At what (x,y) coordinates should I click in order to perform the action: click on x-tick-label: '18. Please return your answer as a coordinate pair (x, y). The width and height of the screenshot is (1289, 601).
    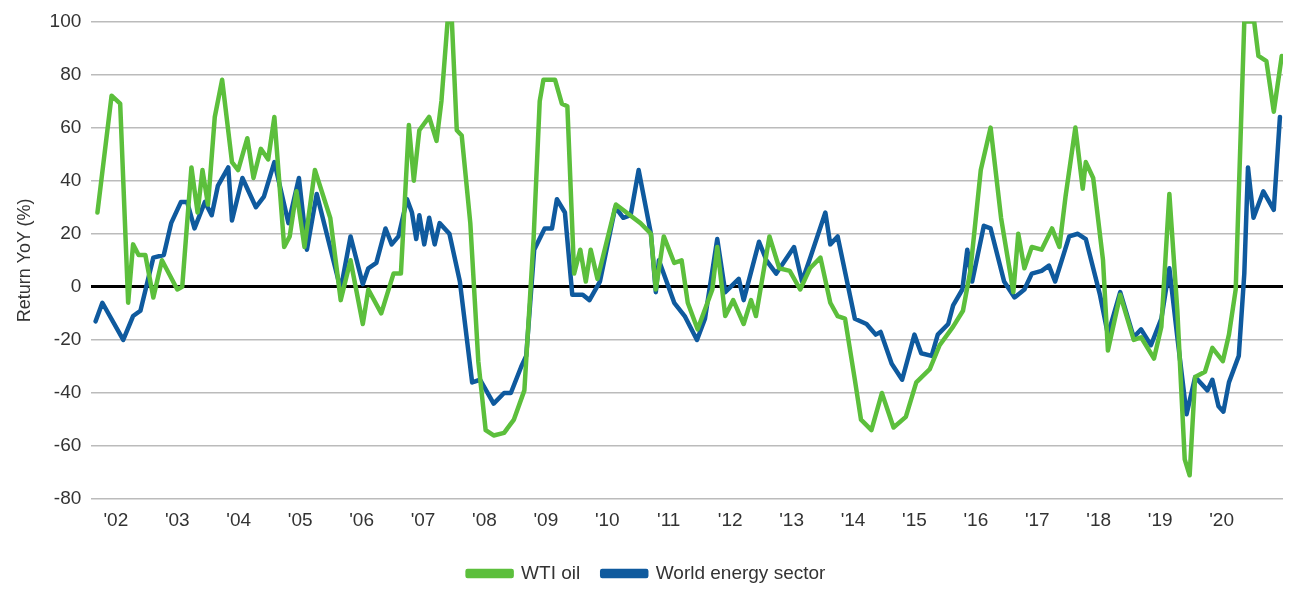
    Looking at the image, I should click on (1099, 519).